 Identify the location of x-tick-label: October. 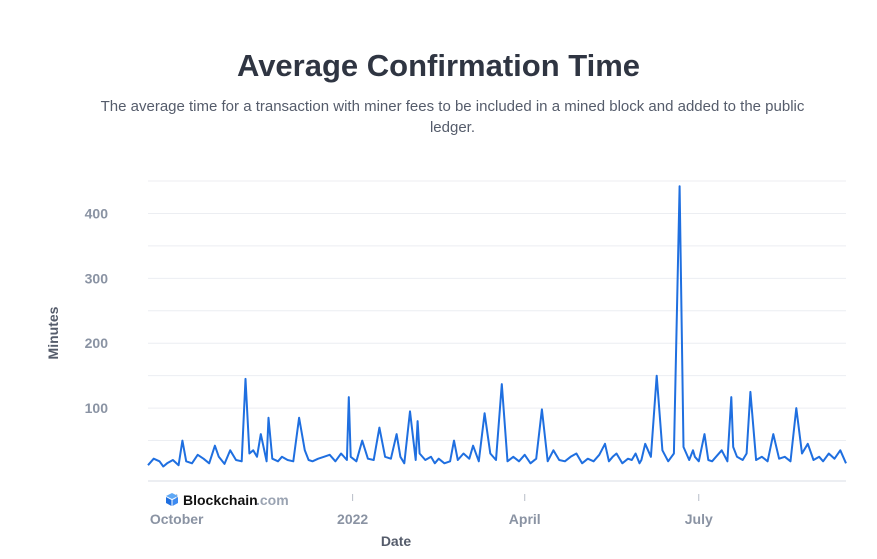
(177, 519).